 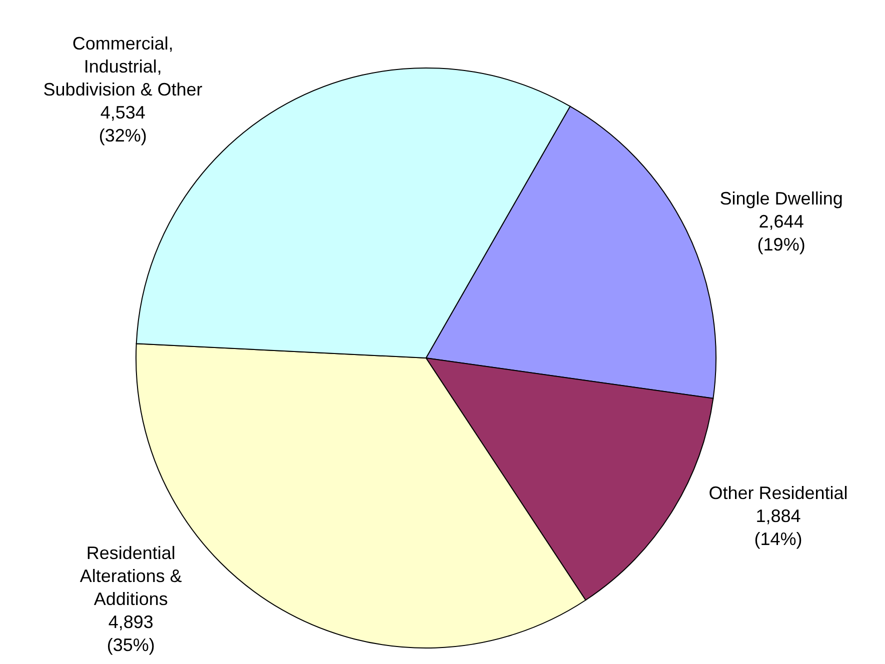 What do you see at coordinates (130, 633) in the screenshot?
I see `data-label: 4,893 (35%)` at bounding box center [130, 633].